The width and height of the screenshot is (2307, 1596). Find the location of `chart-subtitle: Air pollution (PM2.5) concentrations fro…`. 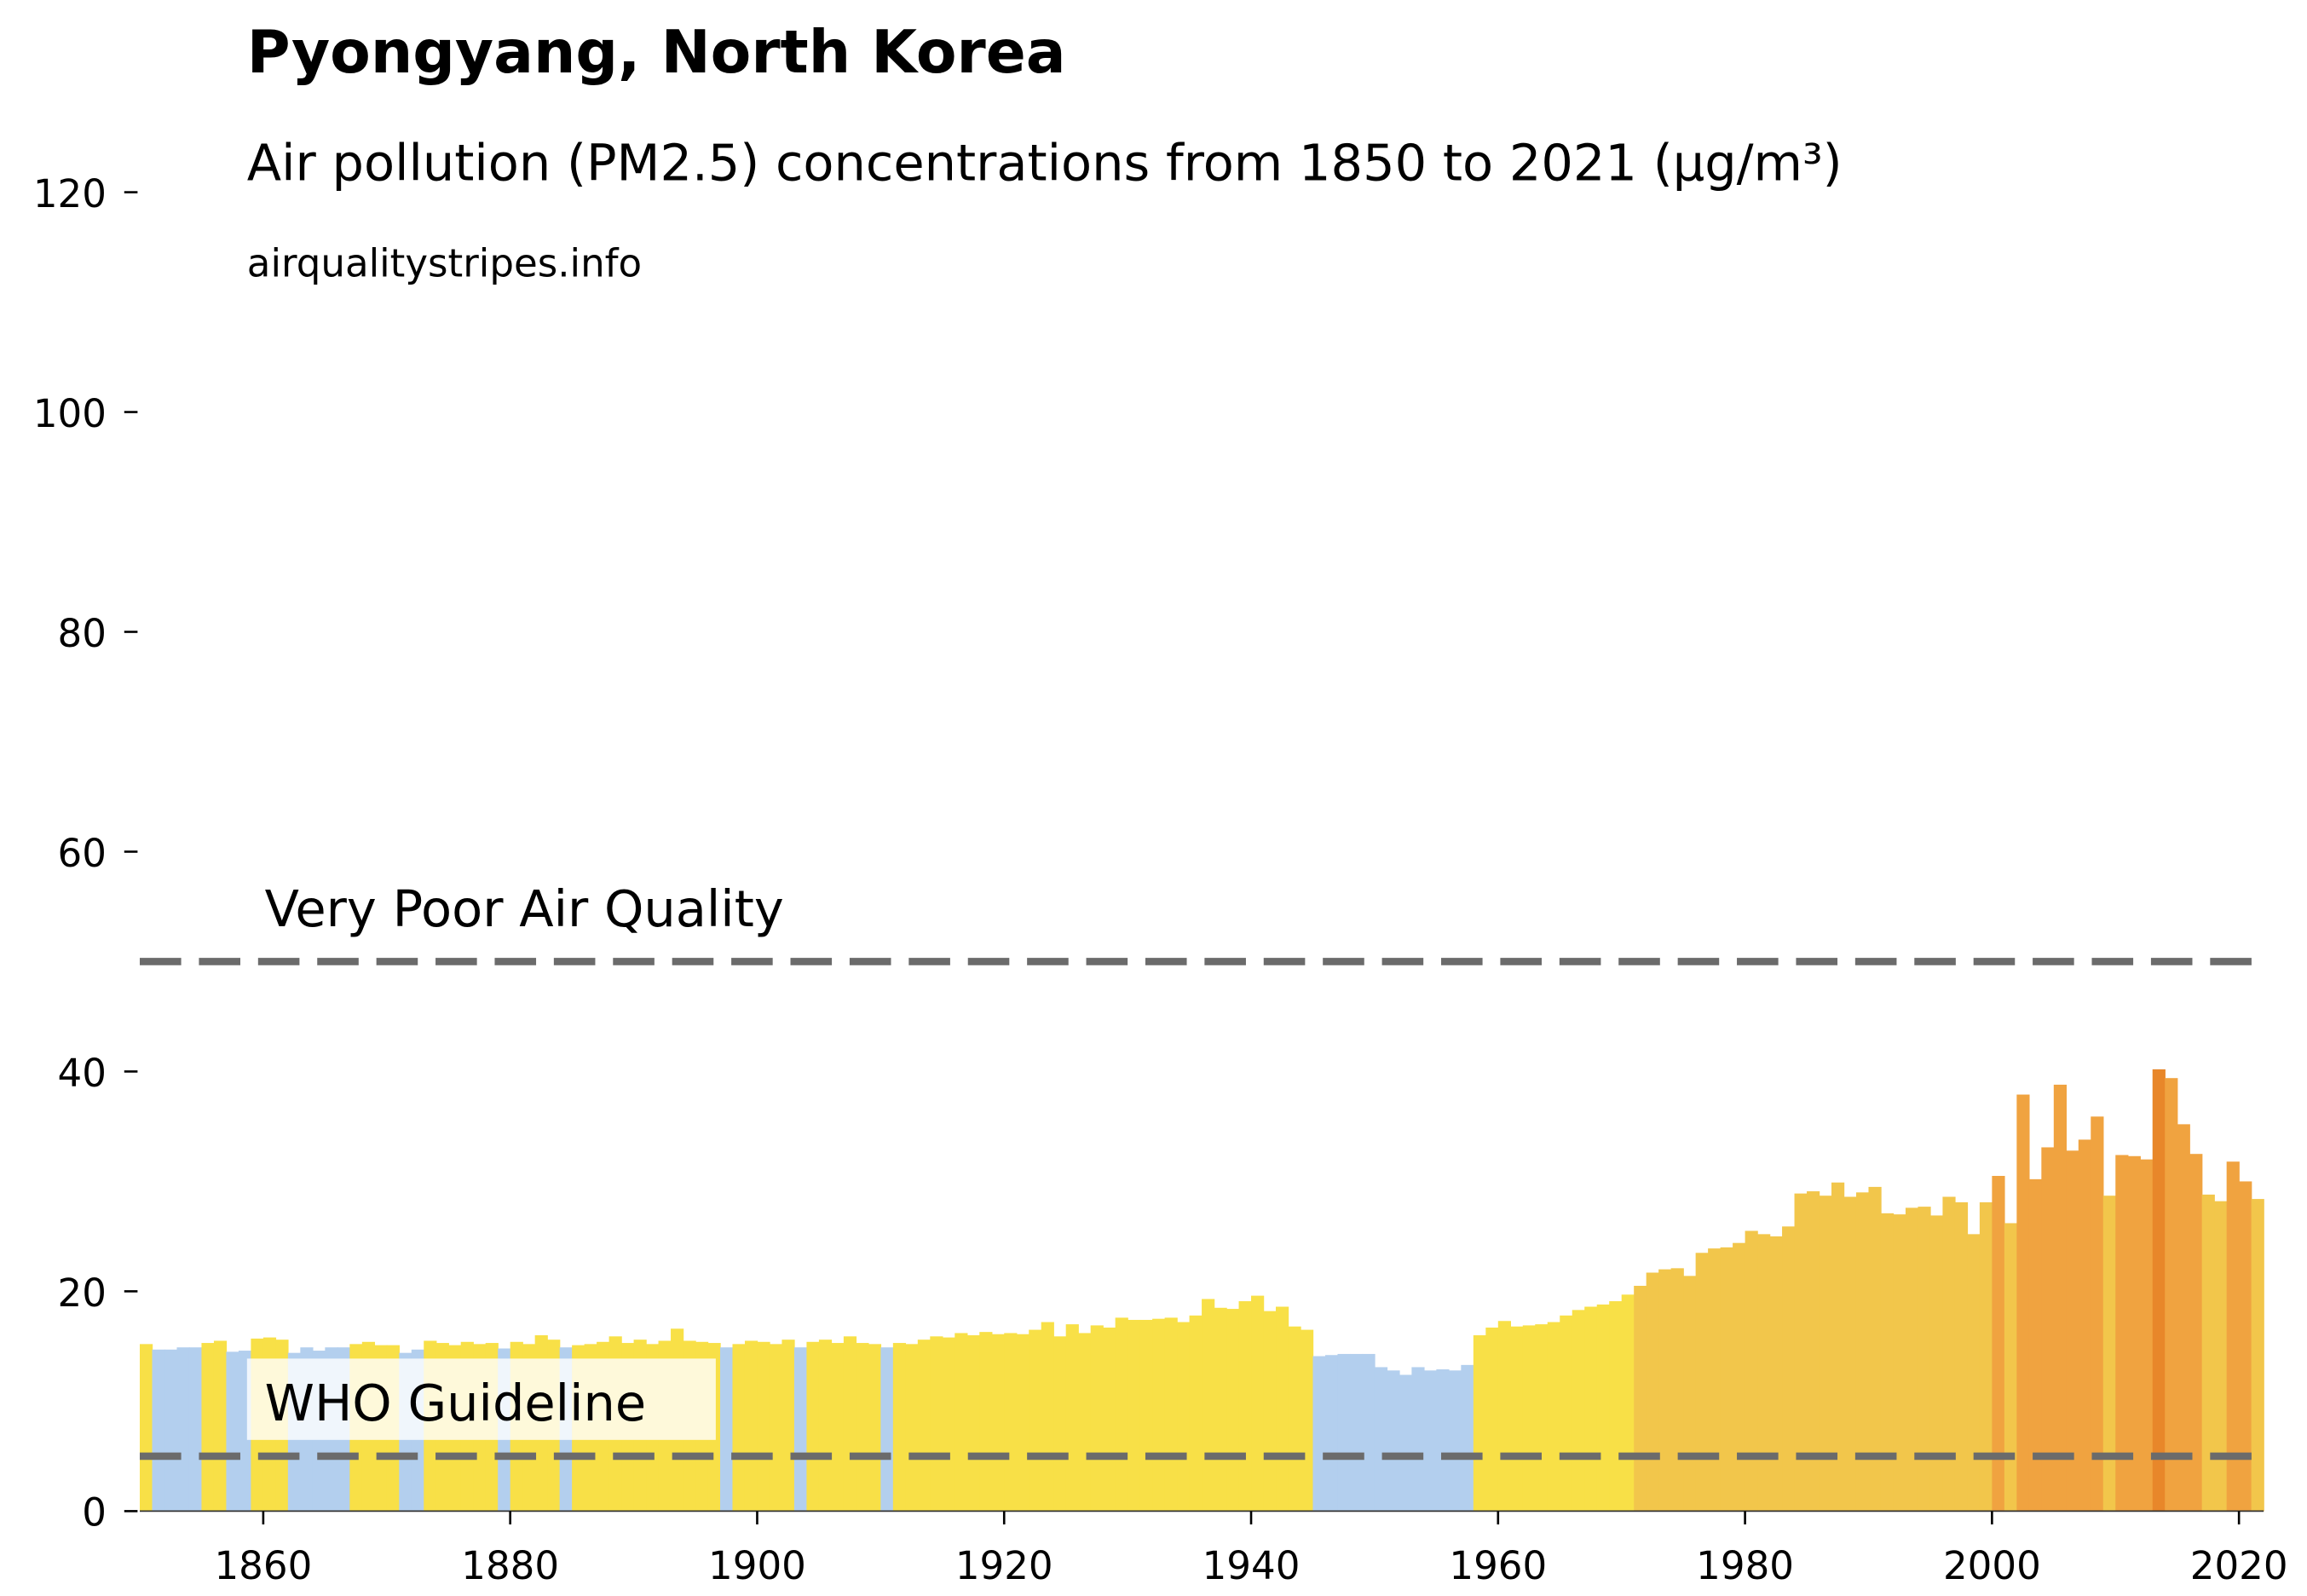

chart-subtitle: Air pollution (PM2.5) concentrations fro… is located at coordinates (1045, 163).